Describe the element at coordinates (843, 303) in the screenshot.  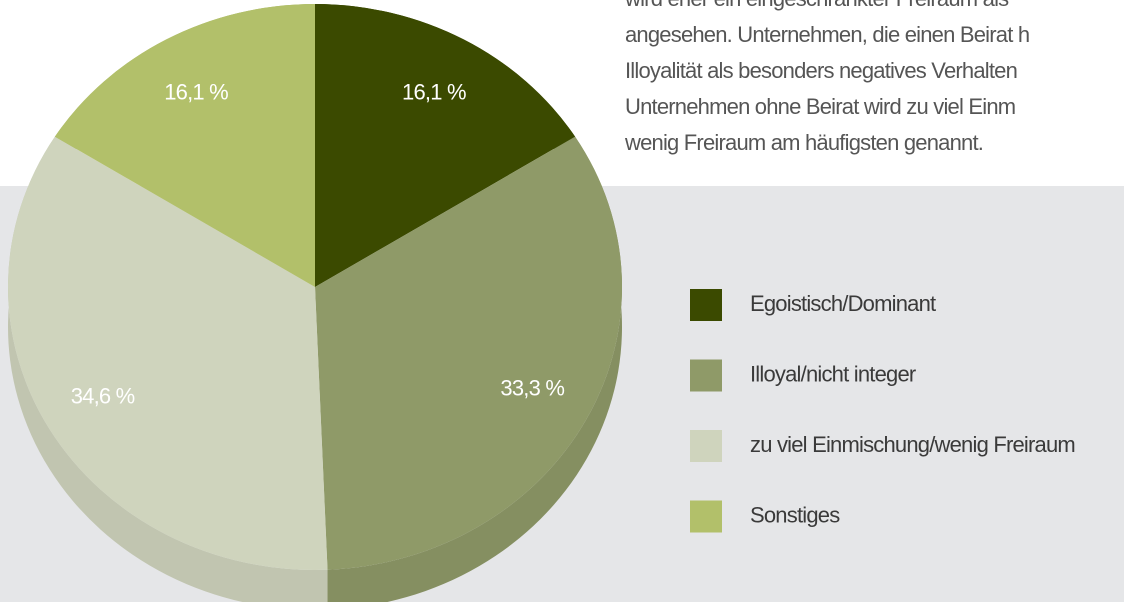
I see `legend-label: Egoistisch/Dominant` at that location.